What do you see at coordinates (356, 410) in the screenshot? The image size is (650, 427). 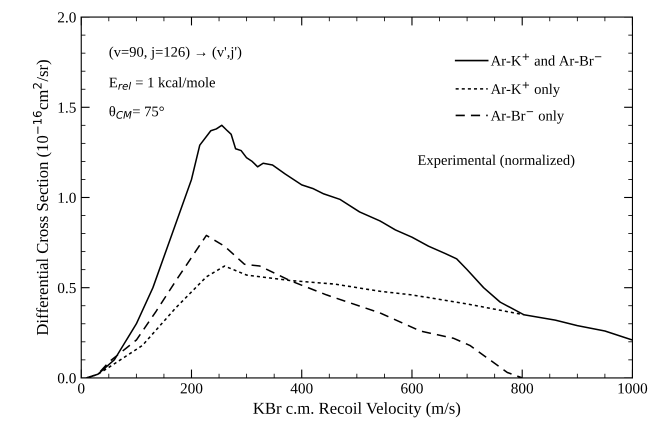 I see `x-axis-title: KBr c.m. Recoil Velocity (m/s)` at bounding box center [356, 410].